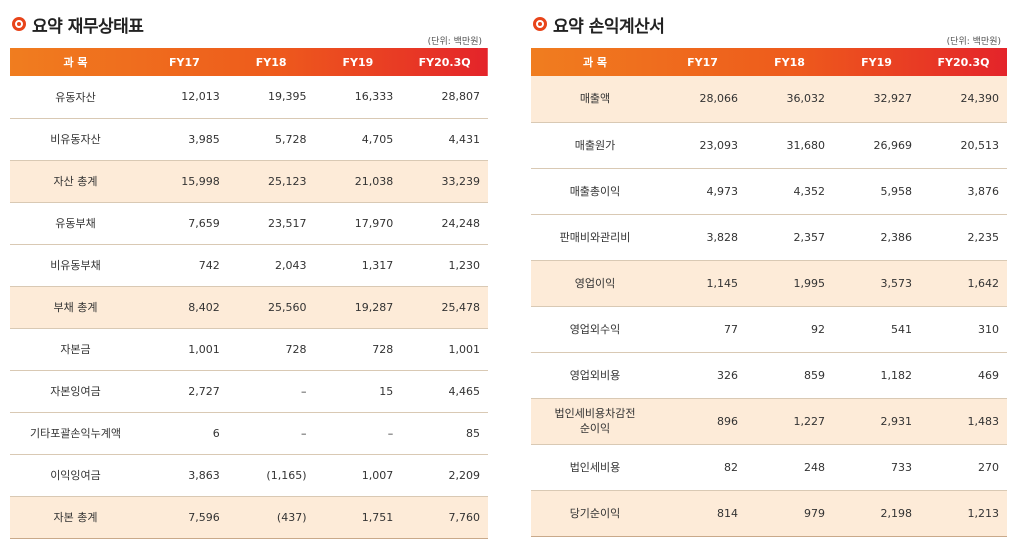 The width and height of the screenshot is (1013, 545). Describe the element at coordinates (249, 265) in the screenshot. I see `table-row: 비유동부채 742 2,043 1,317 1,230` at that location.